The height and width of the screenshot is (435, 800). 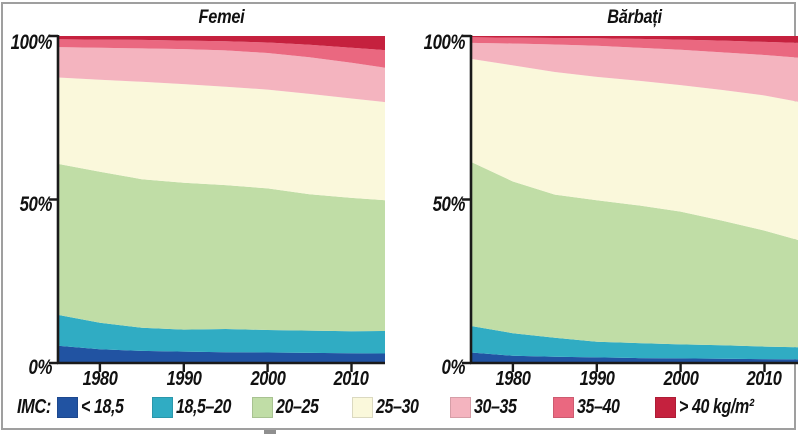 What do you see at coordinates (634, 17) in the screenshot?
I see `chart-title-barbati: Bărbați` at bounding box center [634, 17].